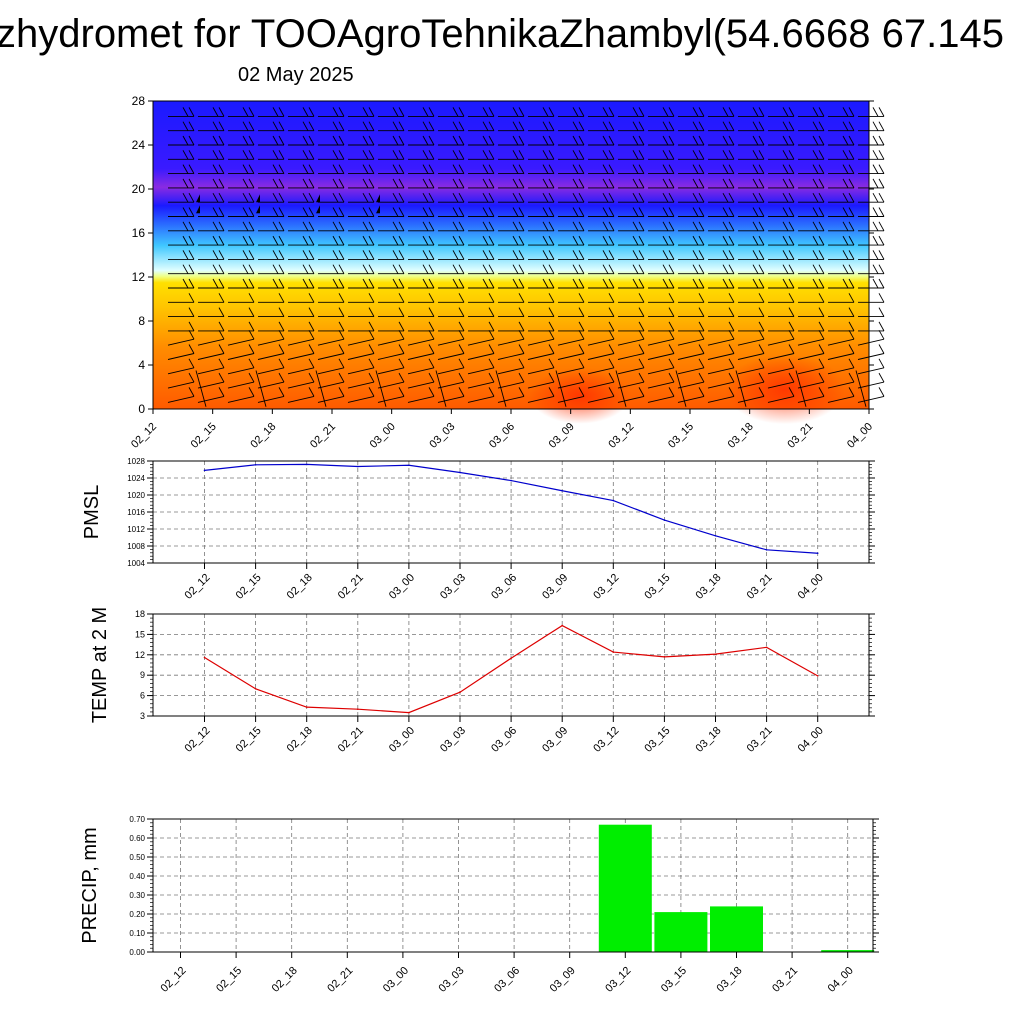  What do you see at coordinates (137, 857) in the screenshot?
I see `y-tick-label: 0.50` at bounding box center [137, 857].